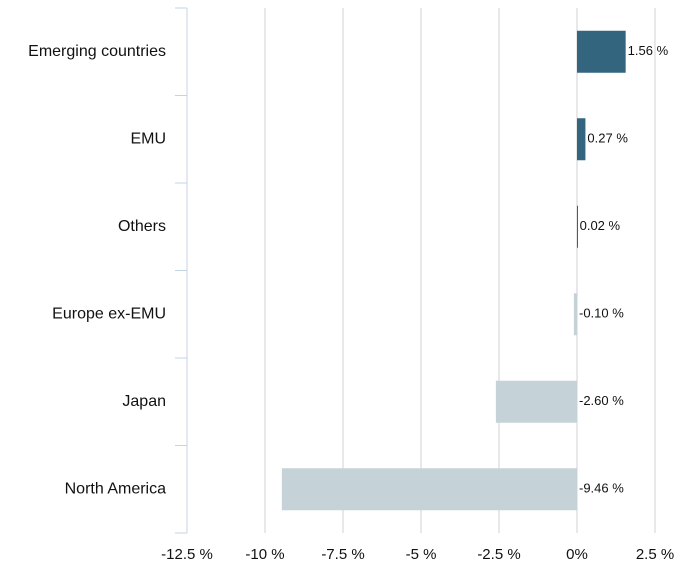 Image resolution: width=685 pixels, height=572 pixels. Describe the element at coordinates (601, 313) in the screenshot. I see `value-label: -0.10 %` at that location.